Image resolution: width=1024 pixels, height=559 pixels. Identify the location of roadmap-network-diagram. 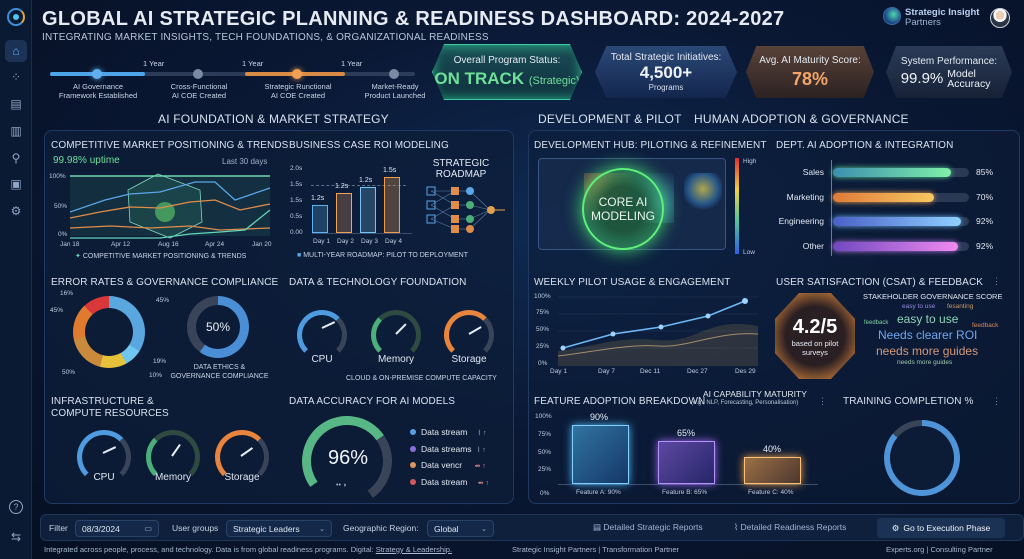
(465, 209).